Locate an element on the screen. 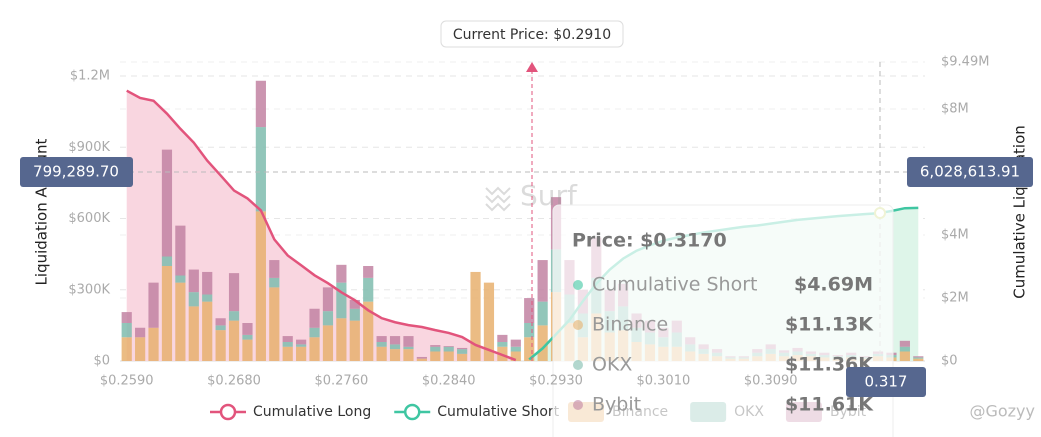 Image resolution: width=1041 pixels, height=437 pixels. x-tick-label: $0.2680 is located at coordinates (234, 381).